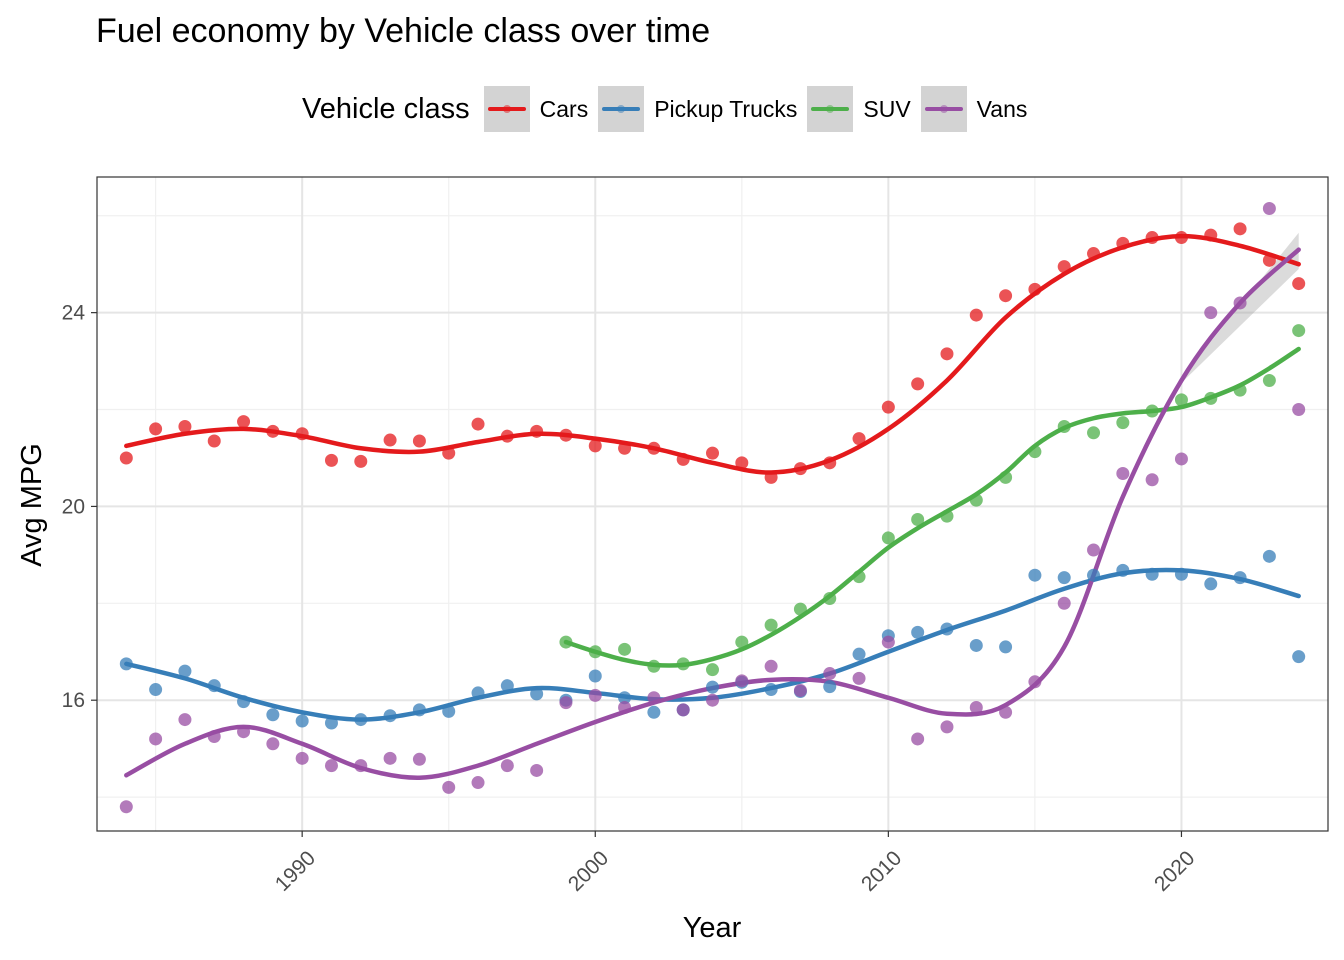 Image resolution: width=1344 pixels, height=960 pixels. I want to click on legend-item-vans: Vans, so click(974, 109).